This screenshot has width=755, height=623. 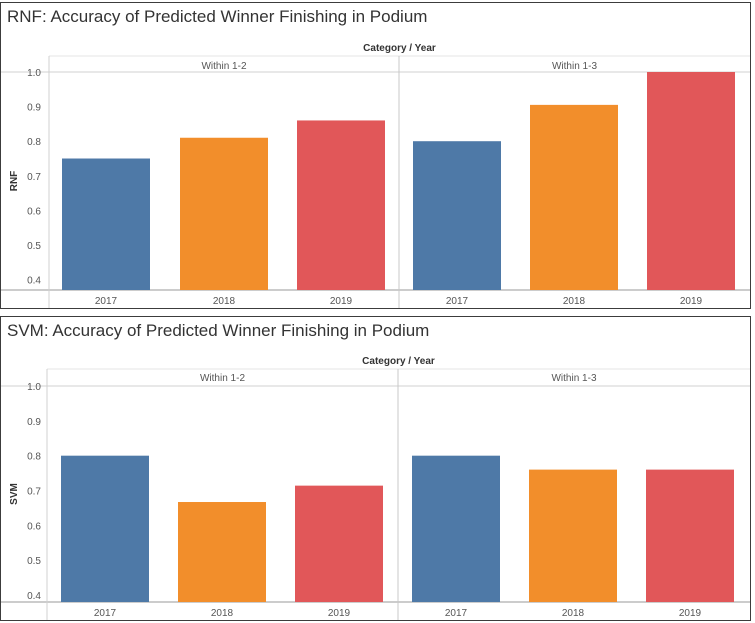 What do you see at coordinates (14, 181) in the screenshot?
I see `y-axis-title: RNF` at bounding box center [14, 181].